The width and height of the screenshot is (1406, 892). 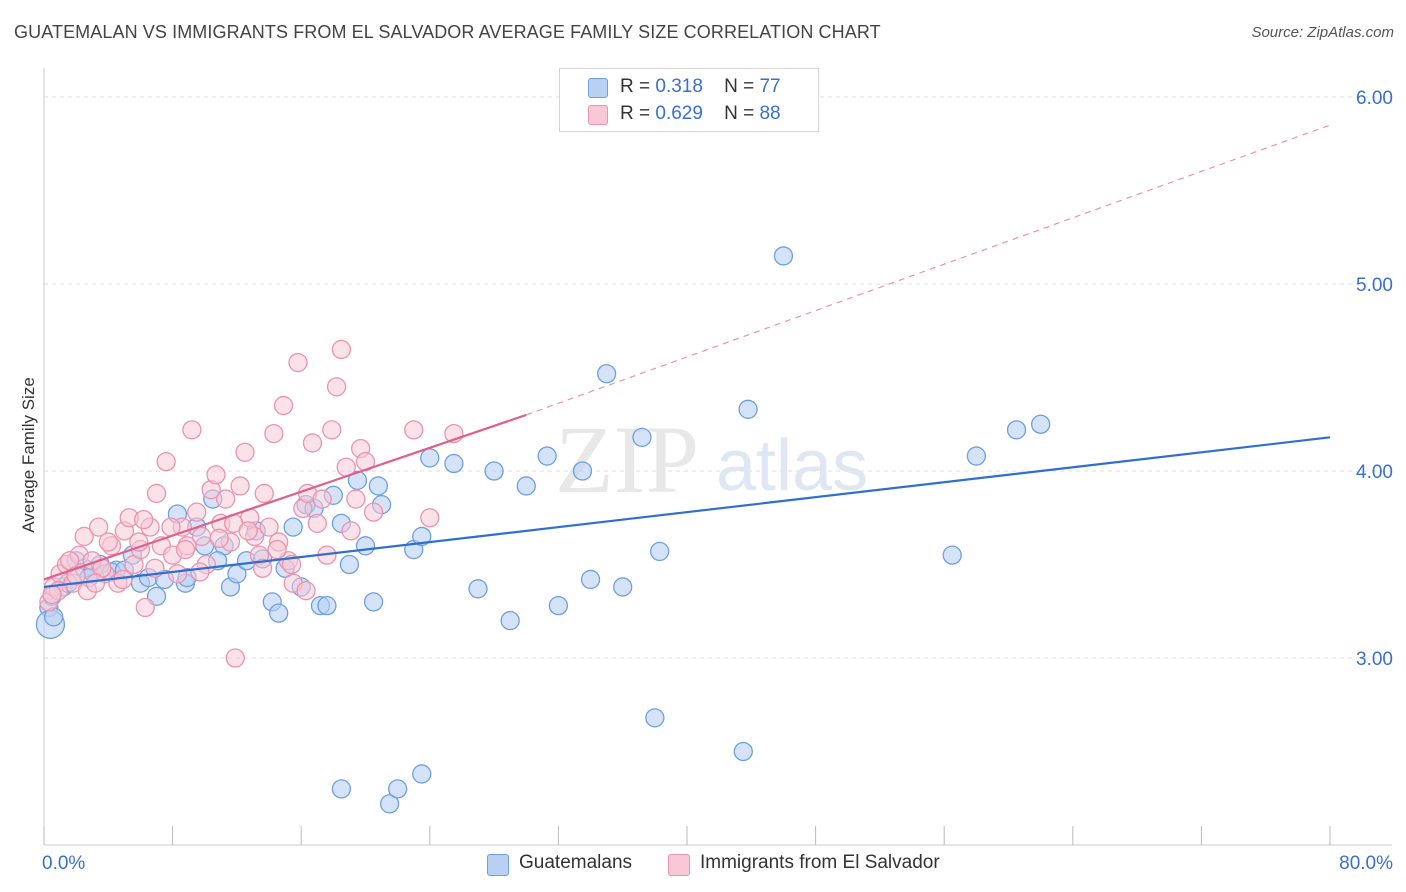 I want to click on y-axis-label: Average Family Size, so click(x=28, y=455).